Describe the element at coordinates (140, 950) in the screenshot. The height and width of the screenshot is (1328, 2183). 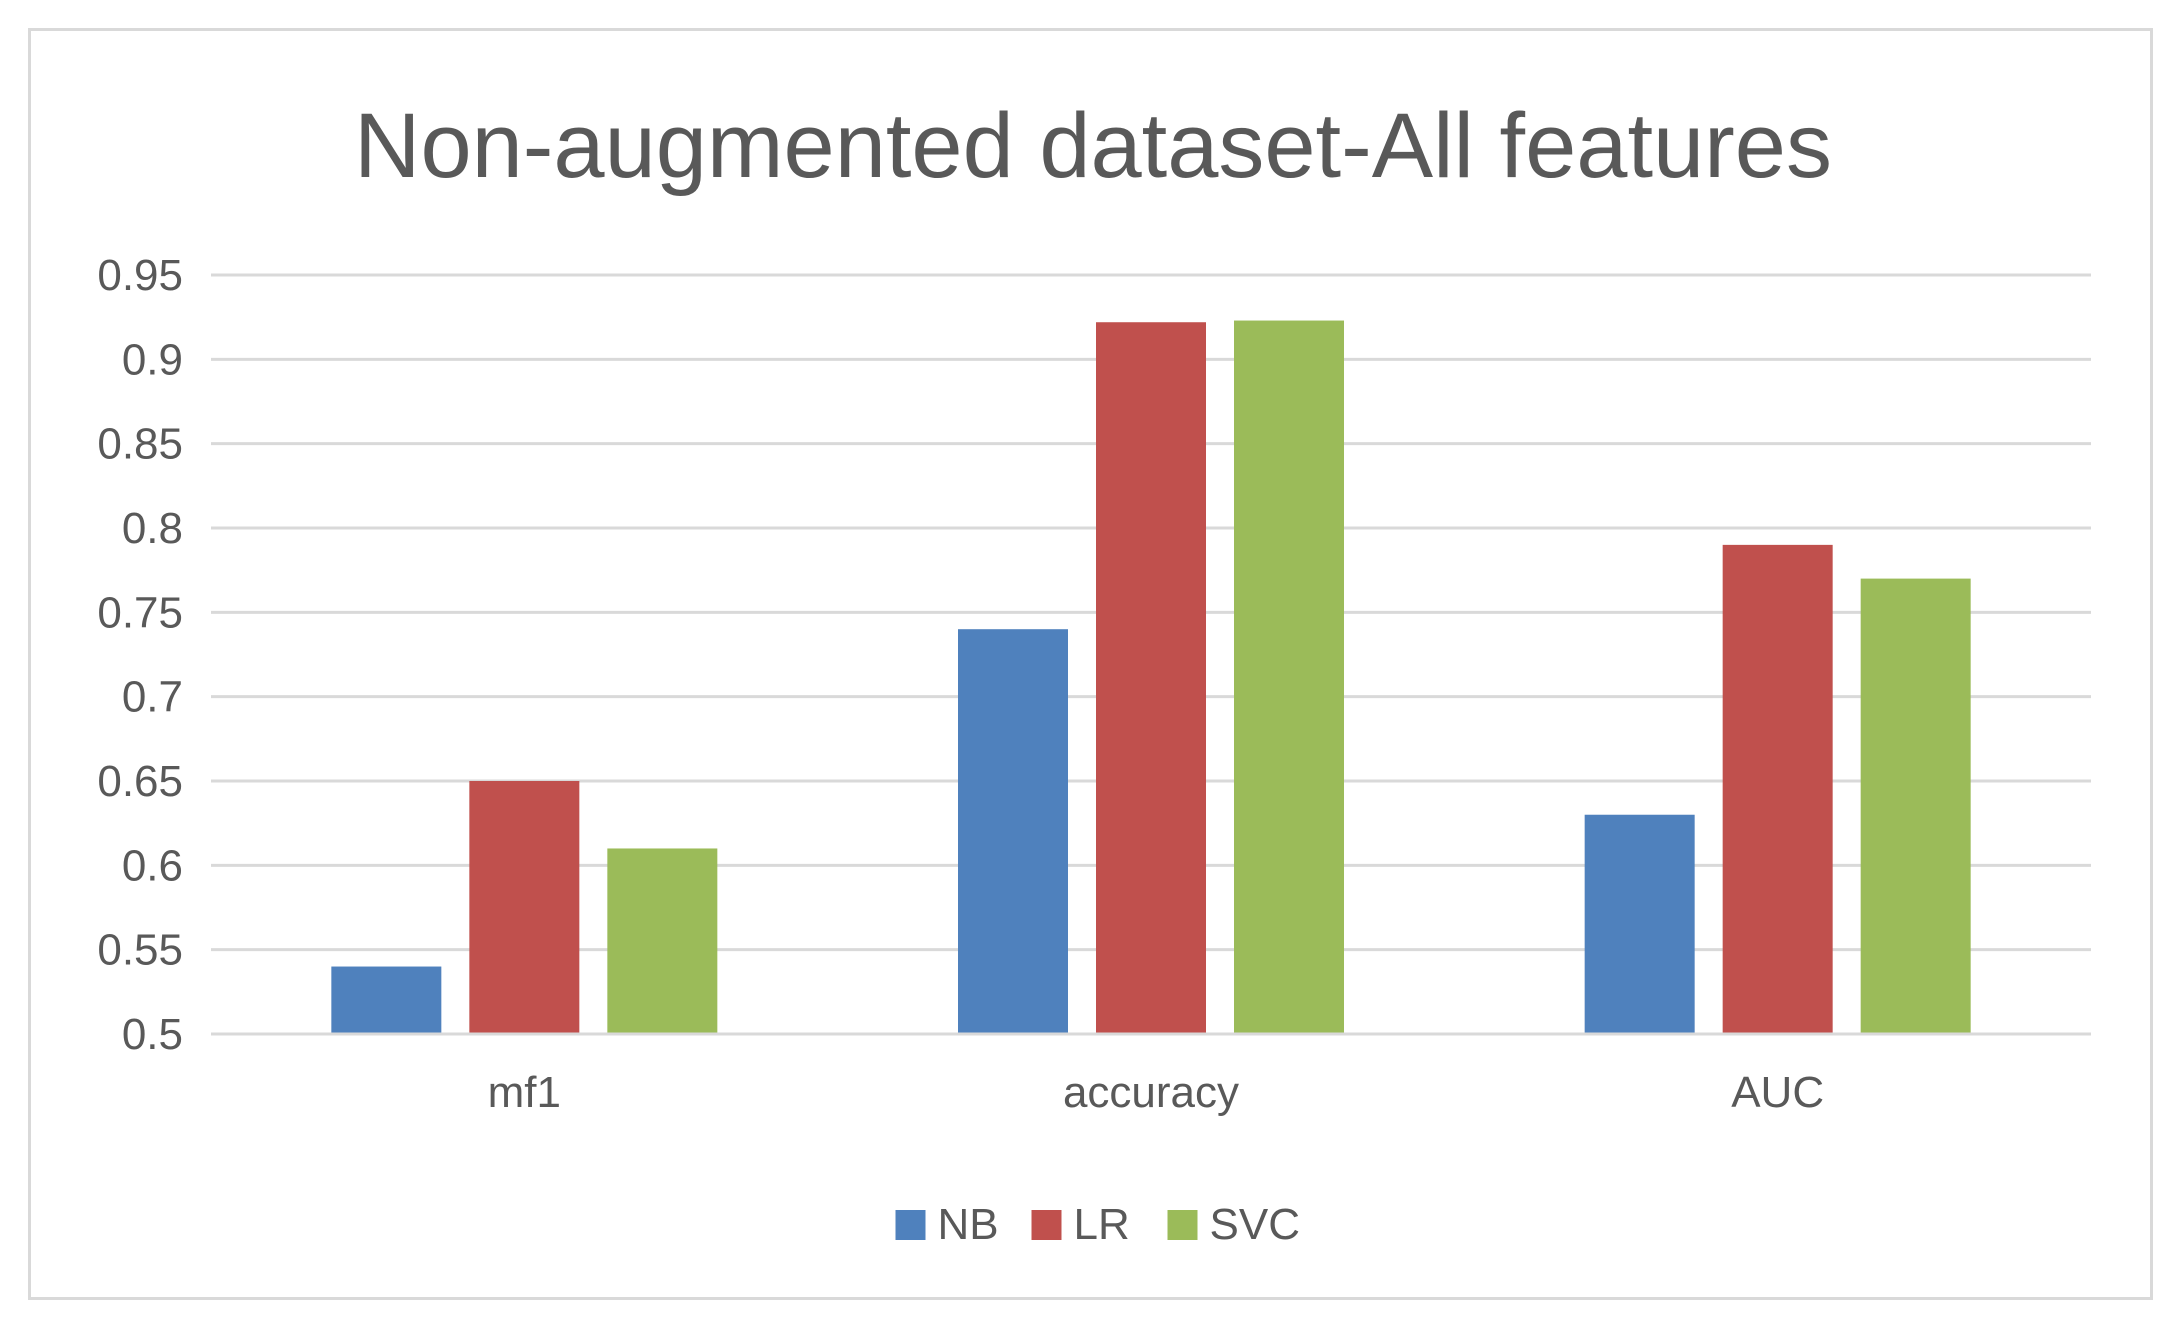
I see `y-tick-label: 0.55` at that location.